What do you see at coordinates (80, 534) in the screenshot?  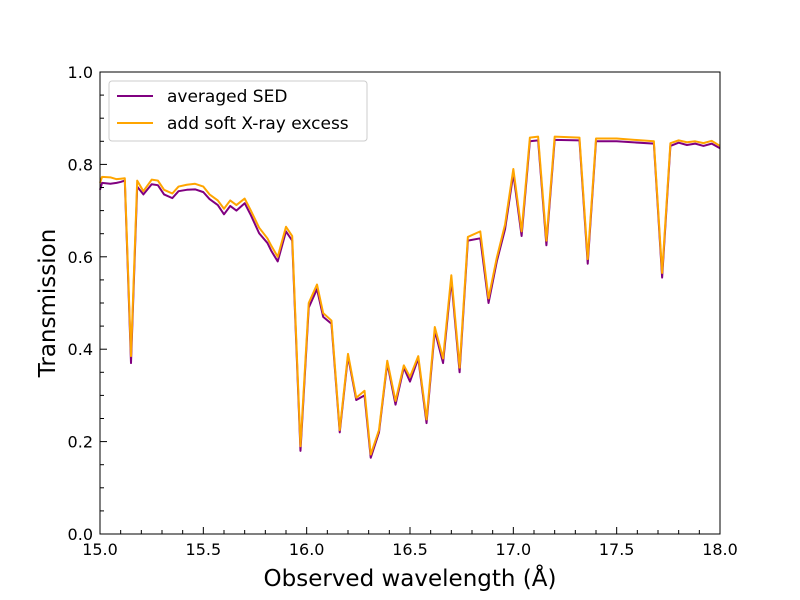 I see `y-tick-label: 0.0` at bounding box center [80, 534].